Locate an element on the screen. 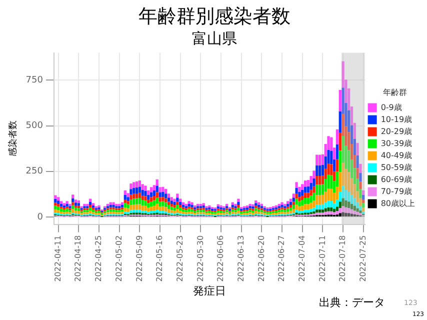 The height and width of the screenshot is (320, 427). x-axis-title: 発症日 is located at coordinates (209, 291).